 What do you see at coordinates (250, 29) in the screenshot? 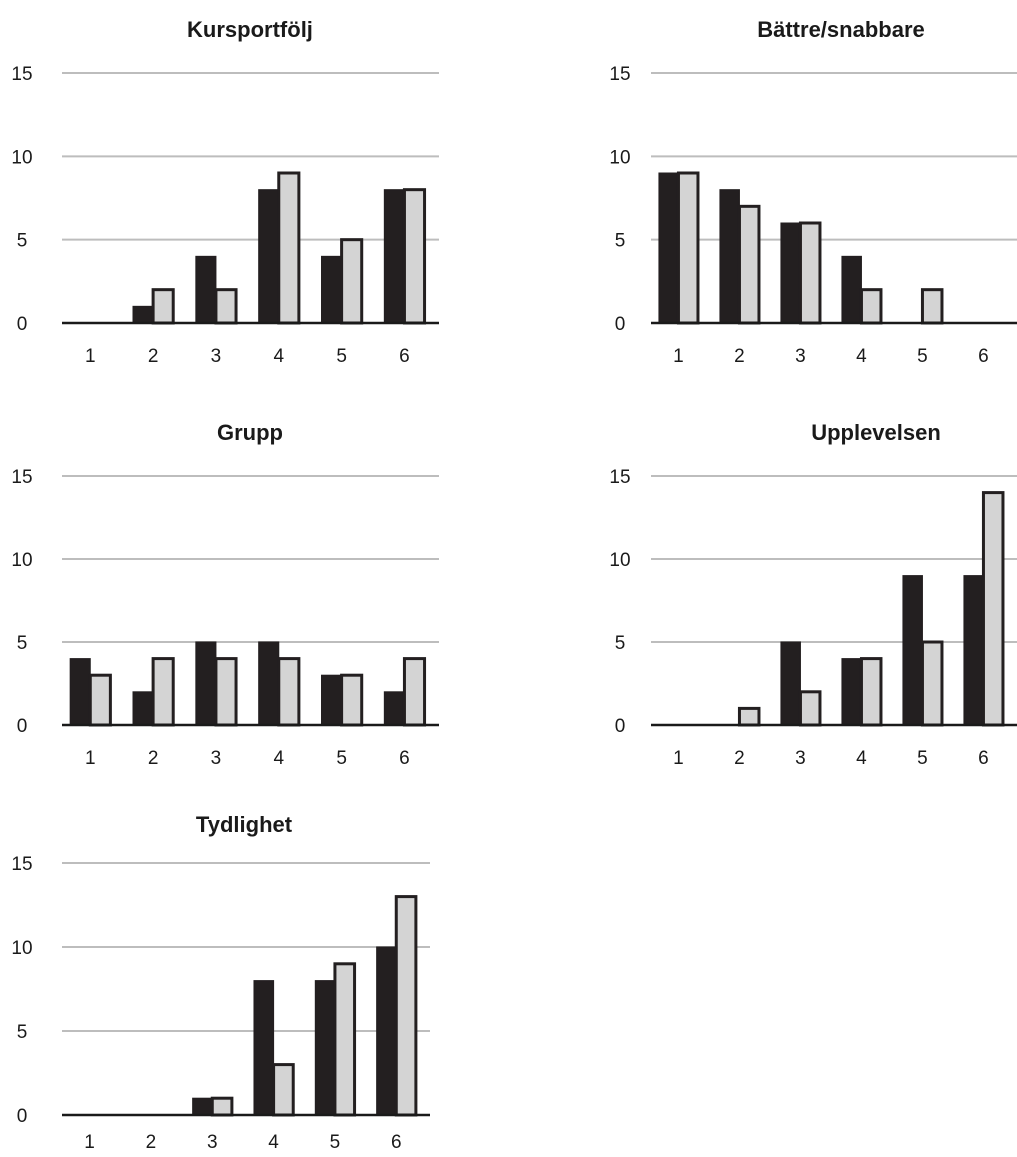
I see `chart-title: Kursportfölj` at bounding box center [250, 29].